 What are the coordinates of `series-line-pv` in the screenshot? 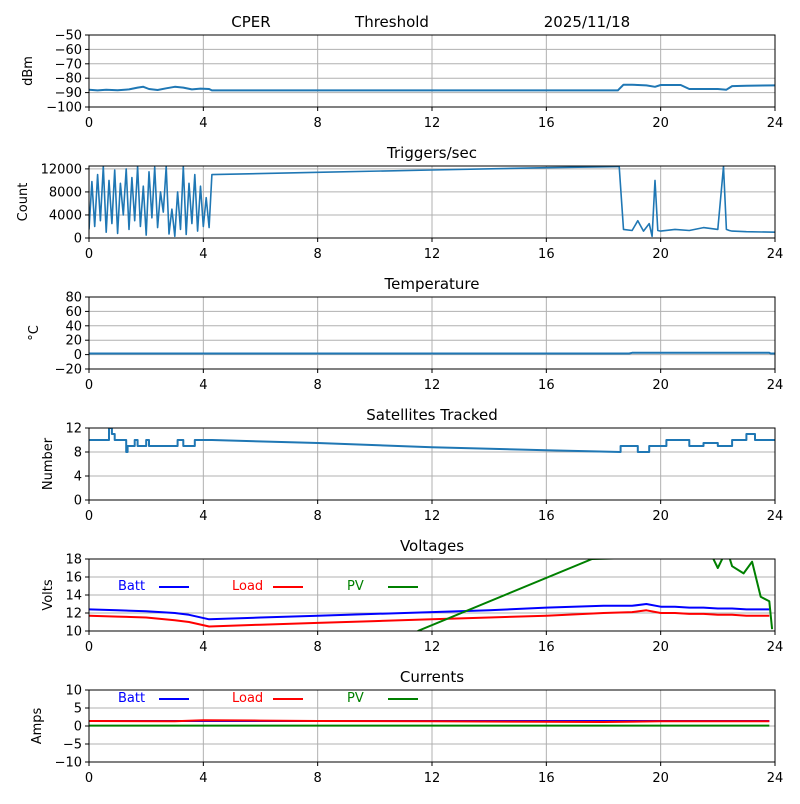 It's located at (595, 595).